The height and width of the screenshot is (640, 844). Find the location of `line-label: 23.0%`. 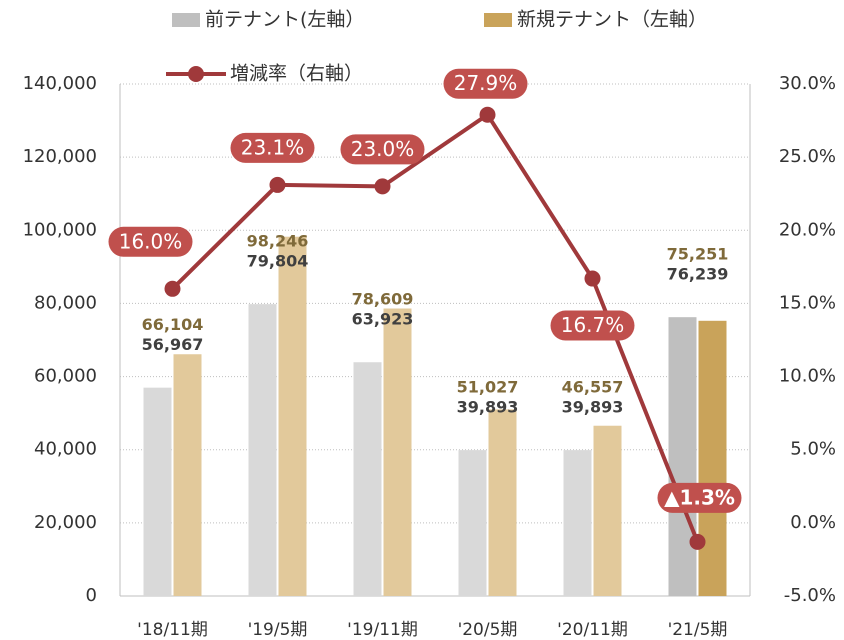

line-label: 23.0% is located at coordinates (383, 149).